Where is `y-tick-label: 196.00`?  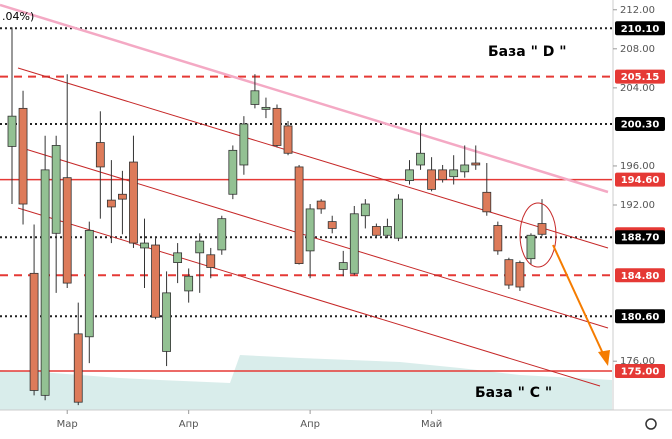 y-tick-label: 196.00 is located at coordinates (637, 166).